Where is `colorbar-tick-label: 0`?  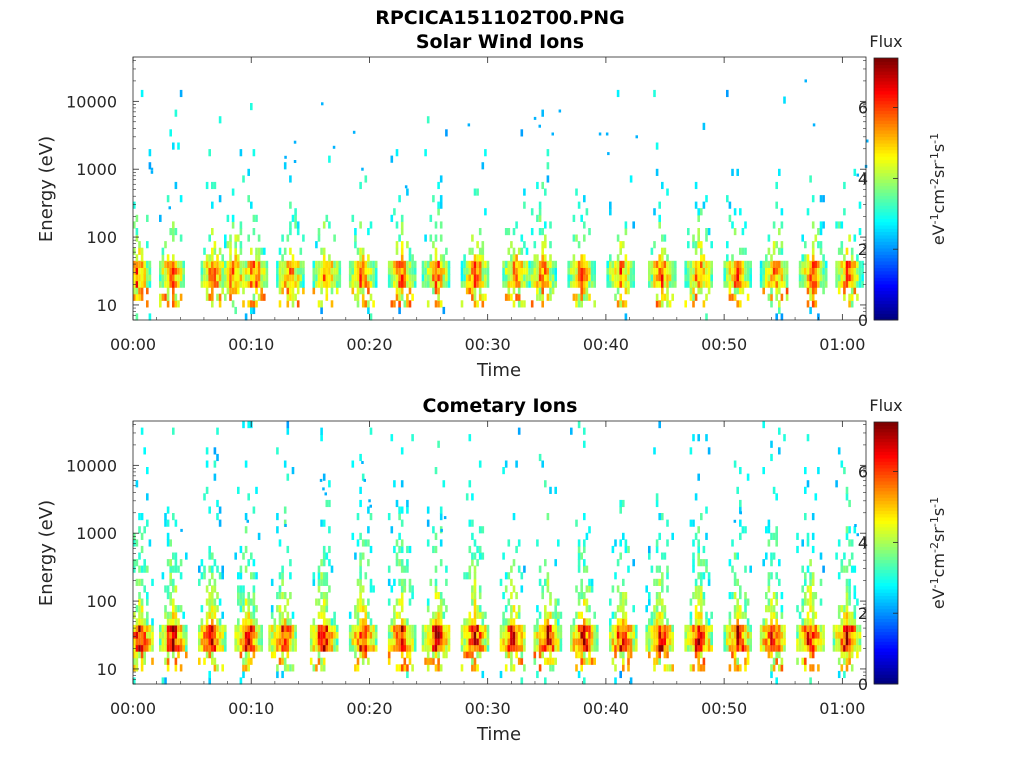
colorbar-tick-label: 0 is located at coordinates (863, 320).